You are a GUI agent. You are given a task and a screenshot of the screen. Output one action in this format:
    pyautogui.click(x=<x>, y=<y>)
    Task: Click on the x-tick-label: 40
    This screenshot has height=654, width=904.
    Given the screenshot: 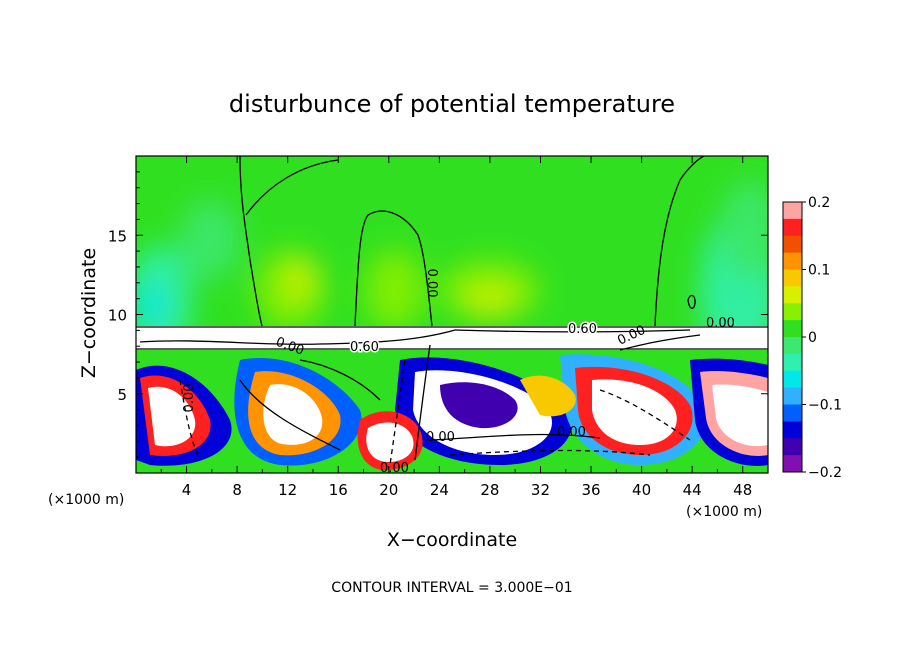 What is the action you would take?
    pyautogui.click(x=641, y=490)
    